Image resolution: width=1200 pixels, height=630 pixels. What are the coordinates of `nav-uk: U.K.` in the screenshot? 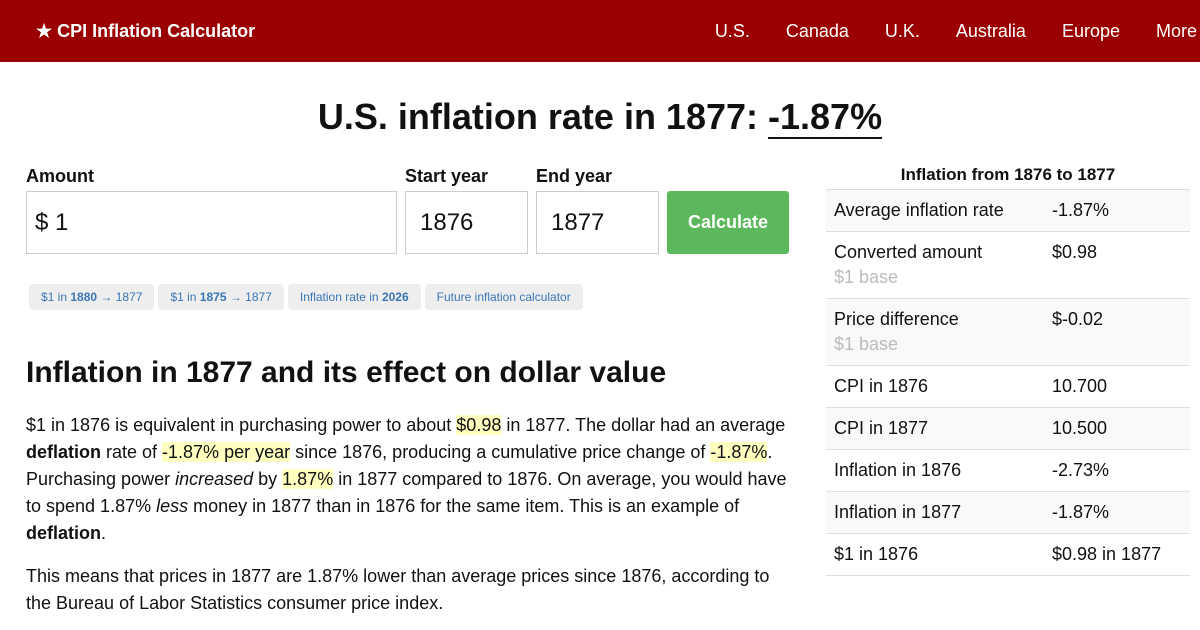 It's located at (902, 30).